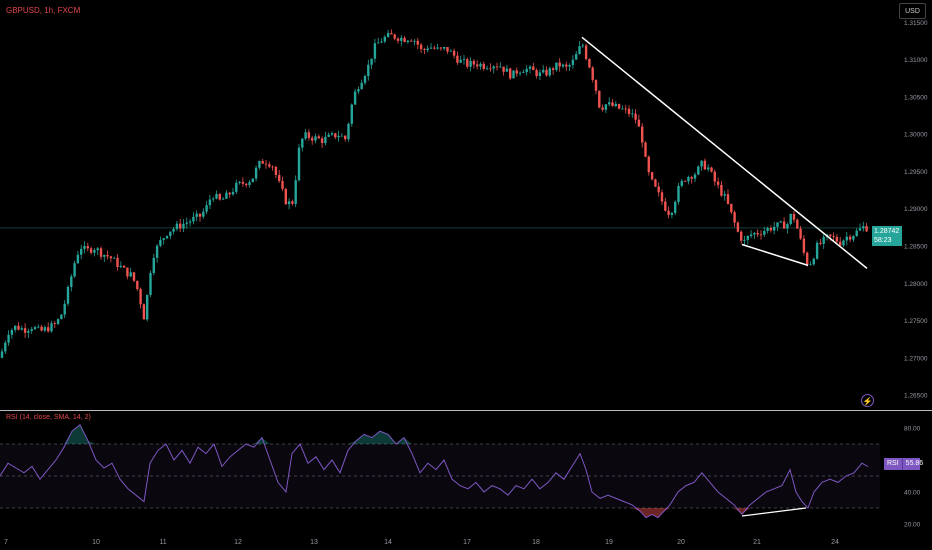 Image resolution: width=932 pixels, height=550 pixels. Describe the element at coordinates (912, 11) in the screenshot. I see `currency-button: USD` at that location.